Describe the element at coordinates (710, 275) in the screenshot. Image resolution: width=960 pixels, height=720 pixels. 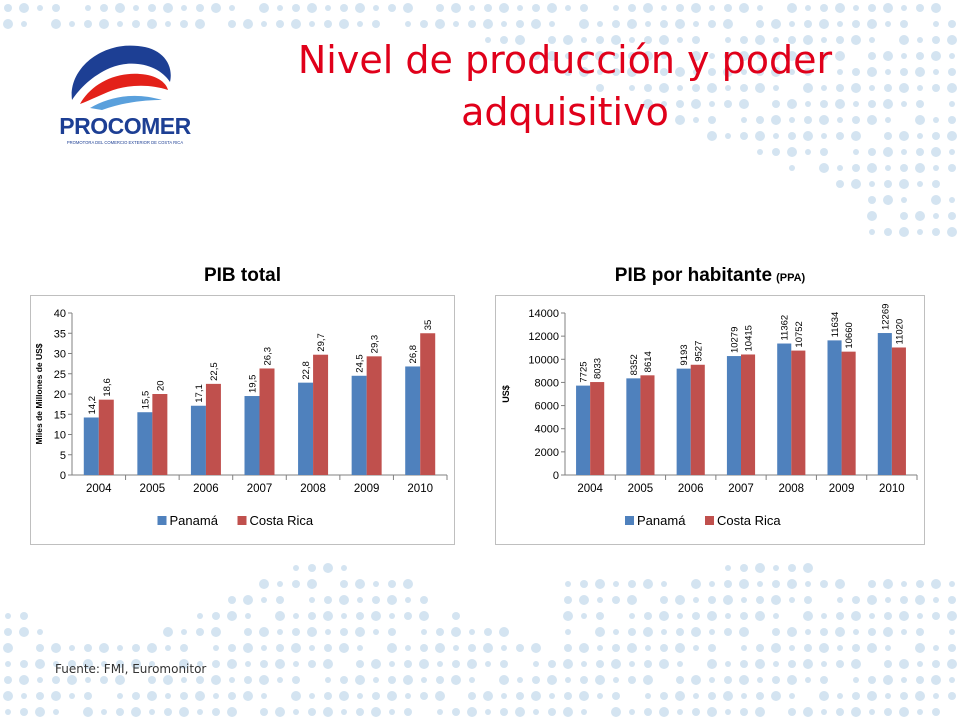
I see `chart-title: PIB por habitante (PPA)` at that location.